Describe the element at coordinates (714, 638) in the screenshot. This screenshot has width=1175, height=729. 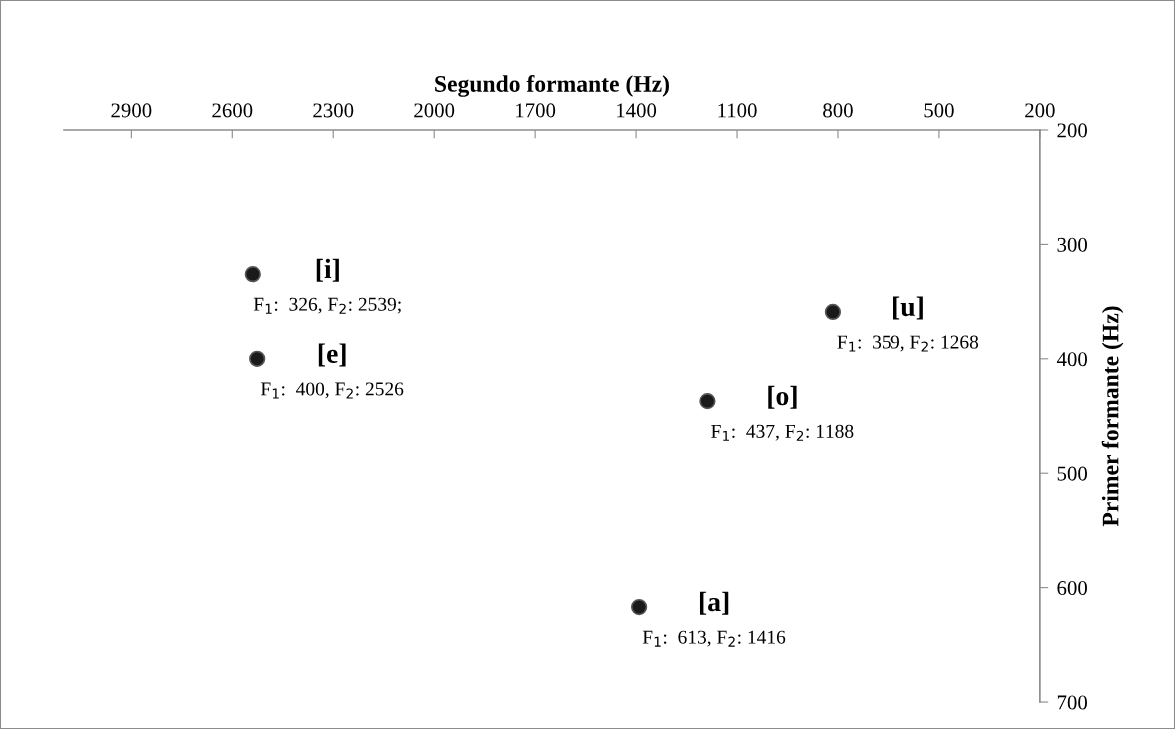
I see `annotation: F$_{1}$: 613, F$_{2}$: 1416` at that location.